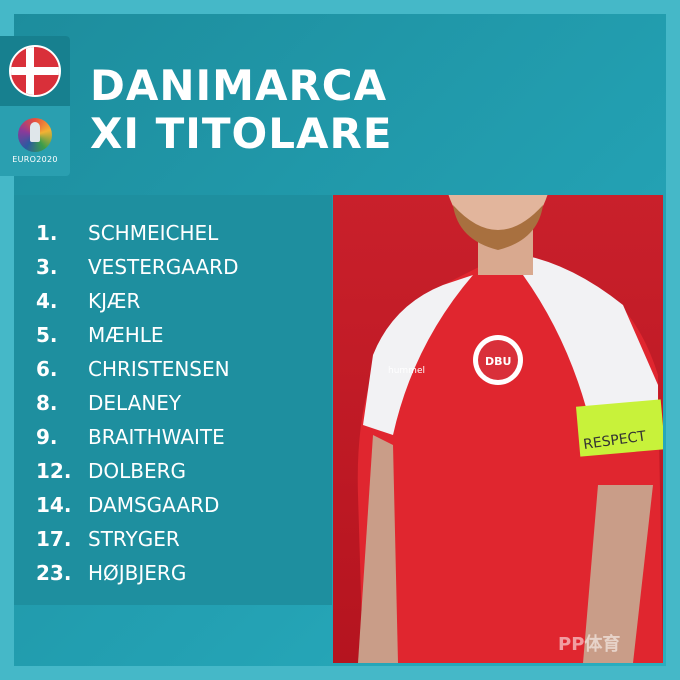 This screenshot has width=680, height=680. I want to click on euro2020-logo: EURO2020, so click(35, 141).